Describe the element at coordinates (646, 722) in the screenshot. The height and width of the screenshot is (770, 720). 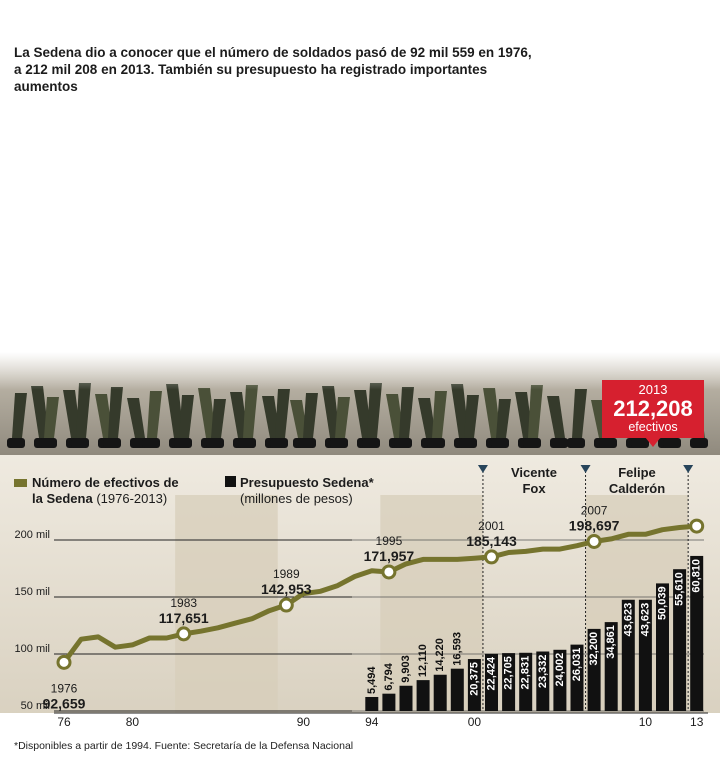
I see `x-tick-label: 10` at that location.